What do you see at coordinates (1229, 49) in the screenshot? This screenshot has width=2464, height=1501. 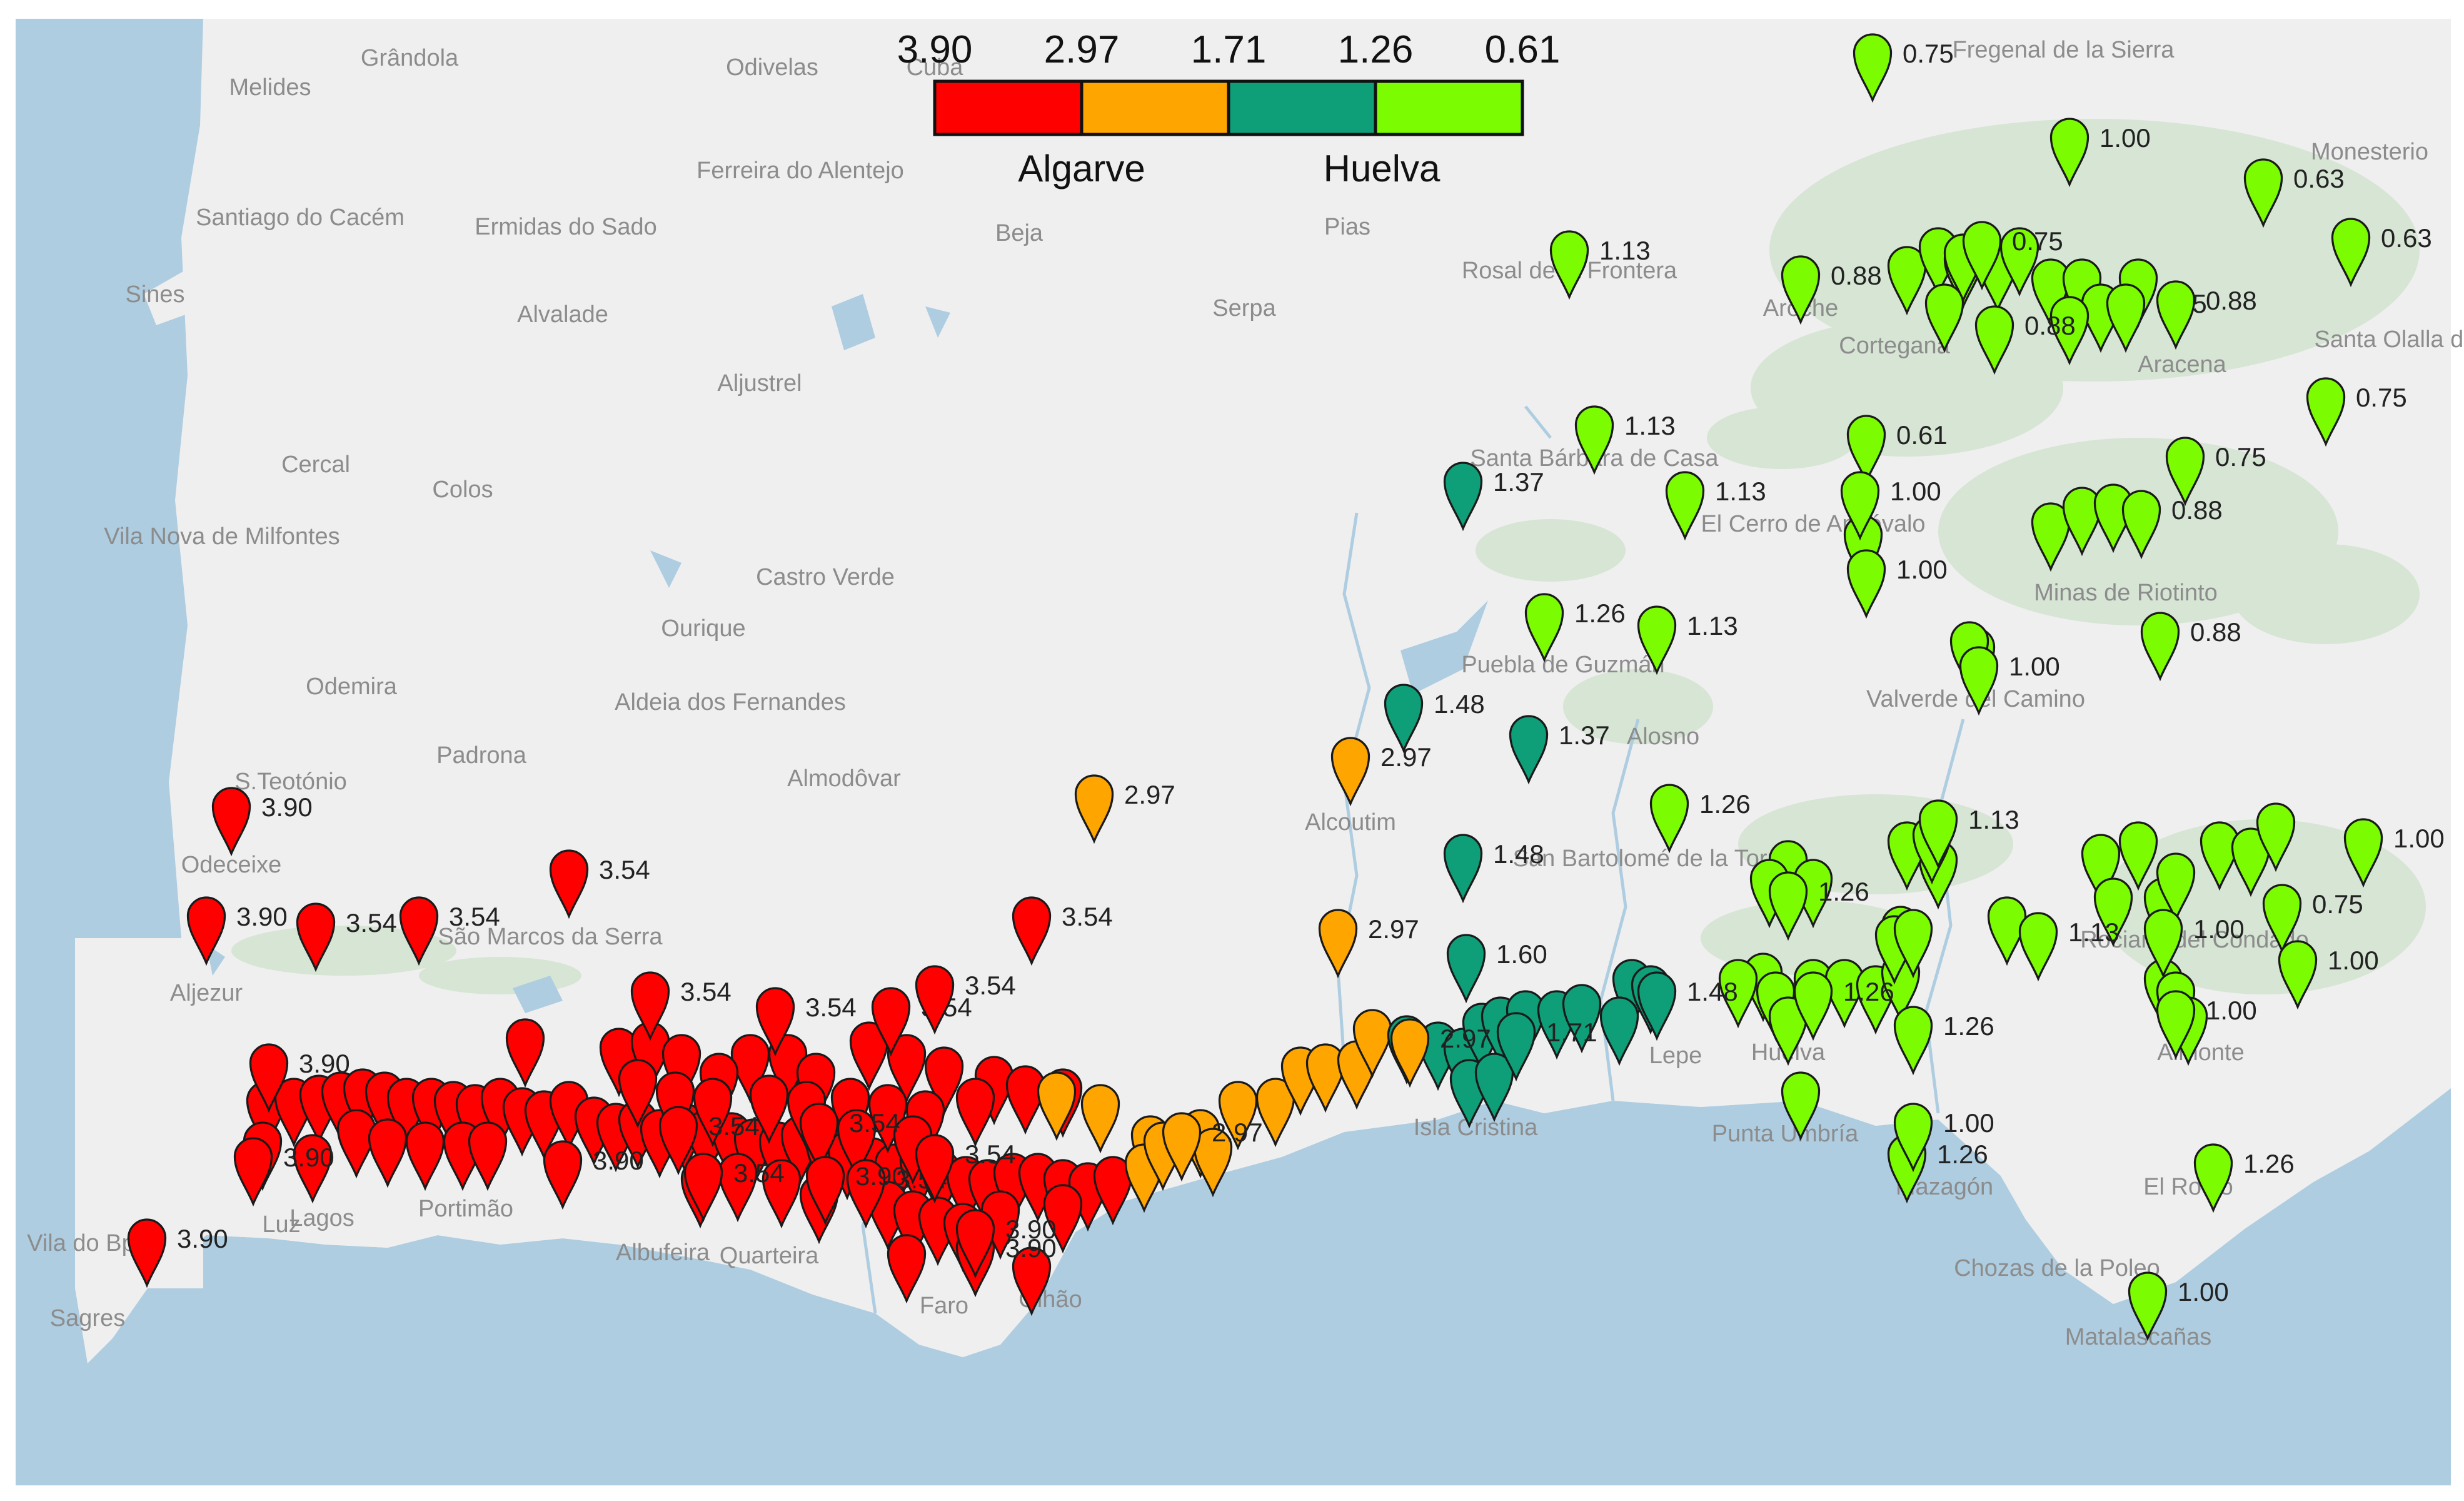 I see `legend-ticks: 3.90 2.97 1.71 1.26 0.61` at bounding box center [1229, 49].